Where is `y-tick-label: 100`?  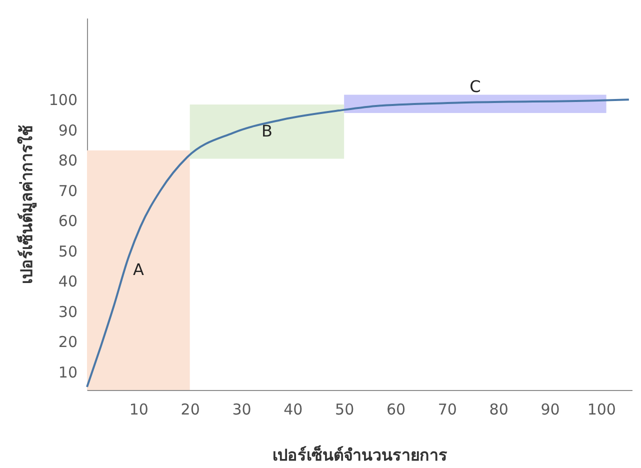 y-tick-label: 100 is located at coordinates (63, 100).